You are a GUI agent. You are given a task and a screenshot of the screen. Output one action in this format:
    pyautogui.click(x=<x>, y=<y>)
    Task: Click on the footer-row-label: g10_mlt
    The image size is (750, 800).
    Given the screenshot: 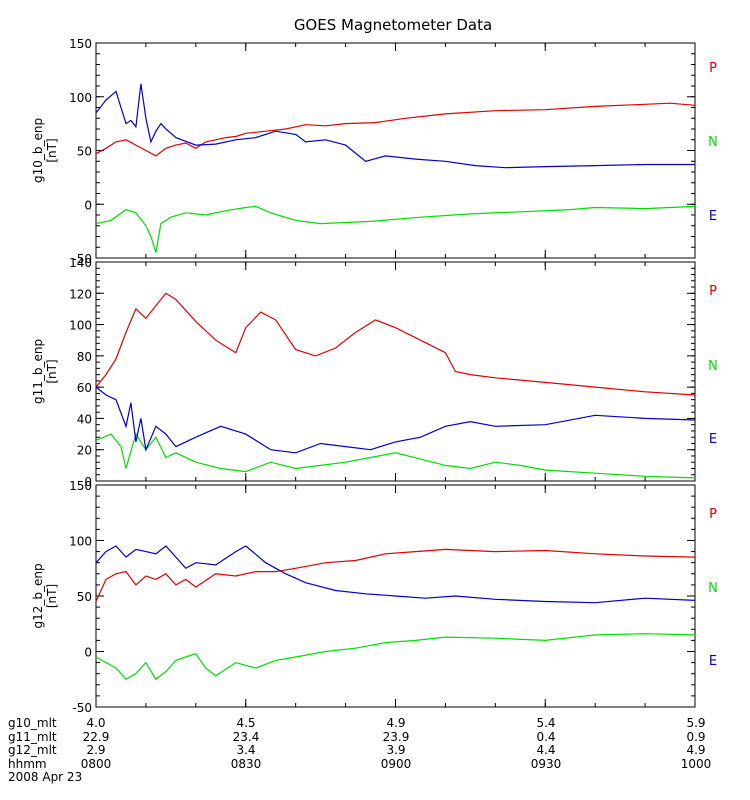 What is the action you would take?
    pyautogui.click(x=32, y=723)
    